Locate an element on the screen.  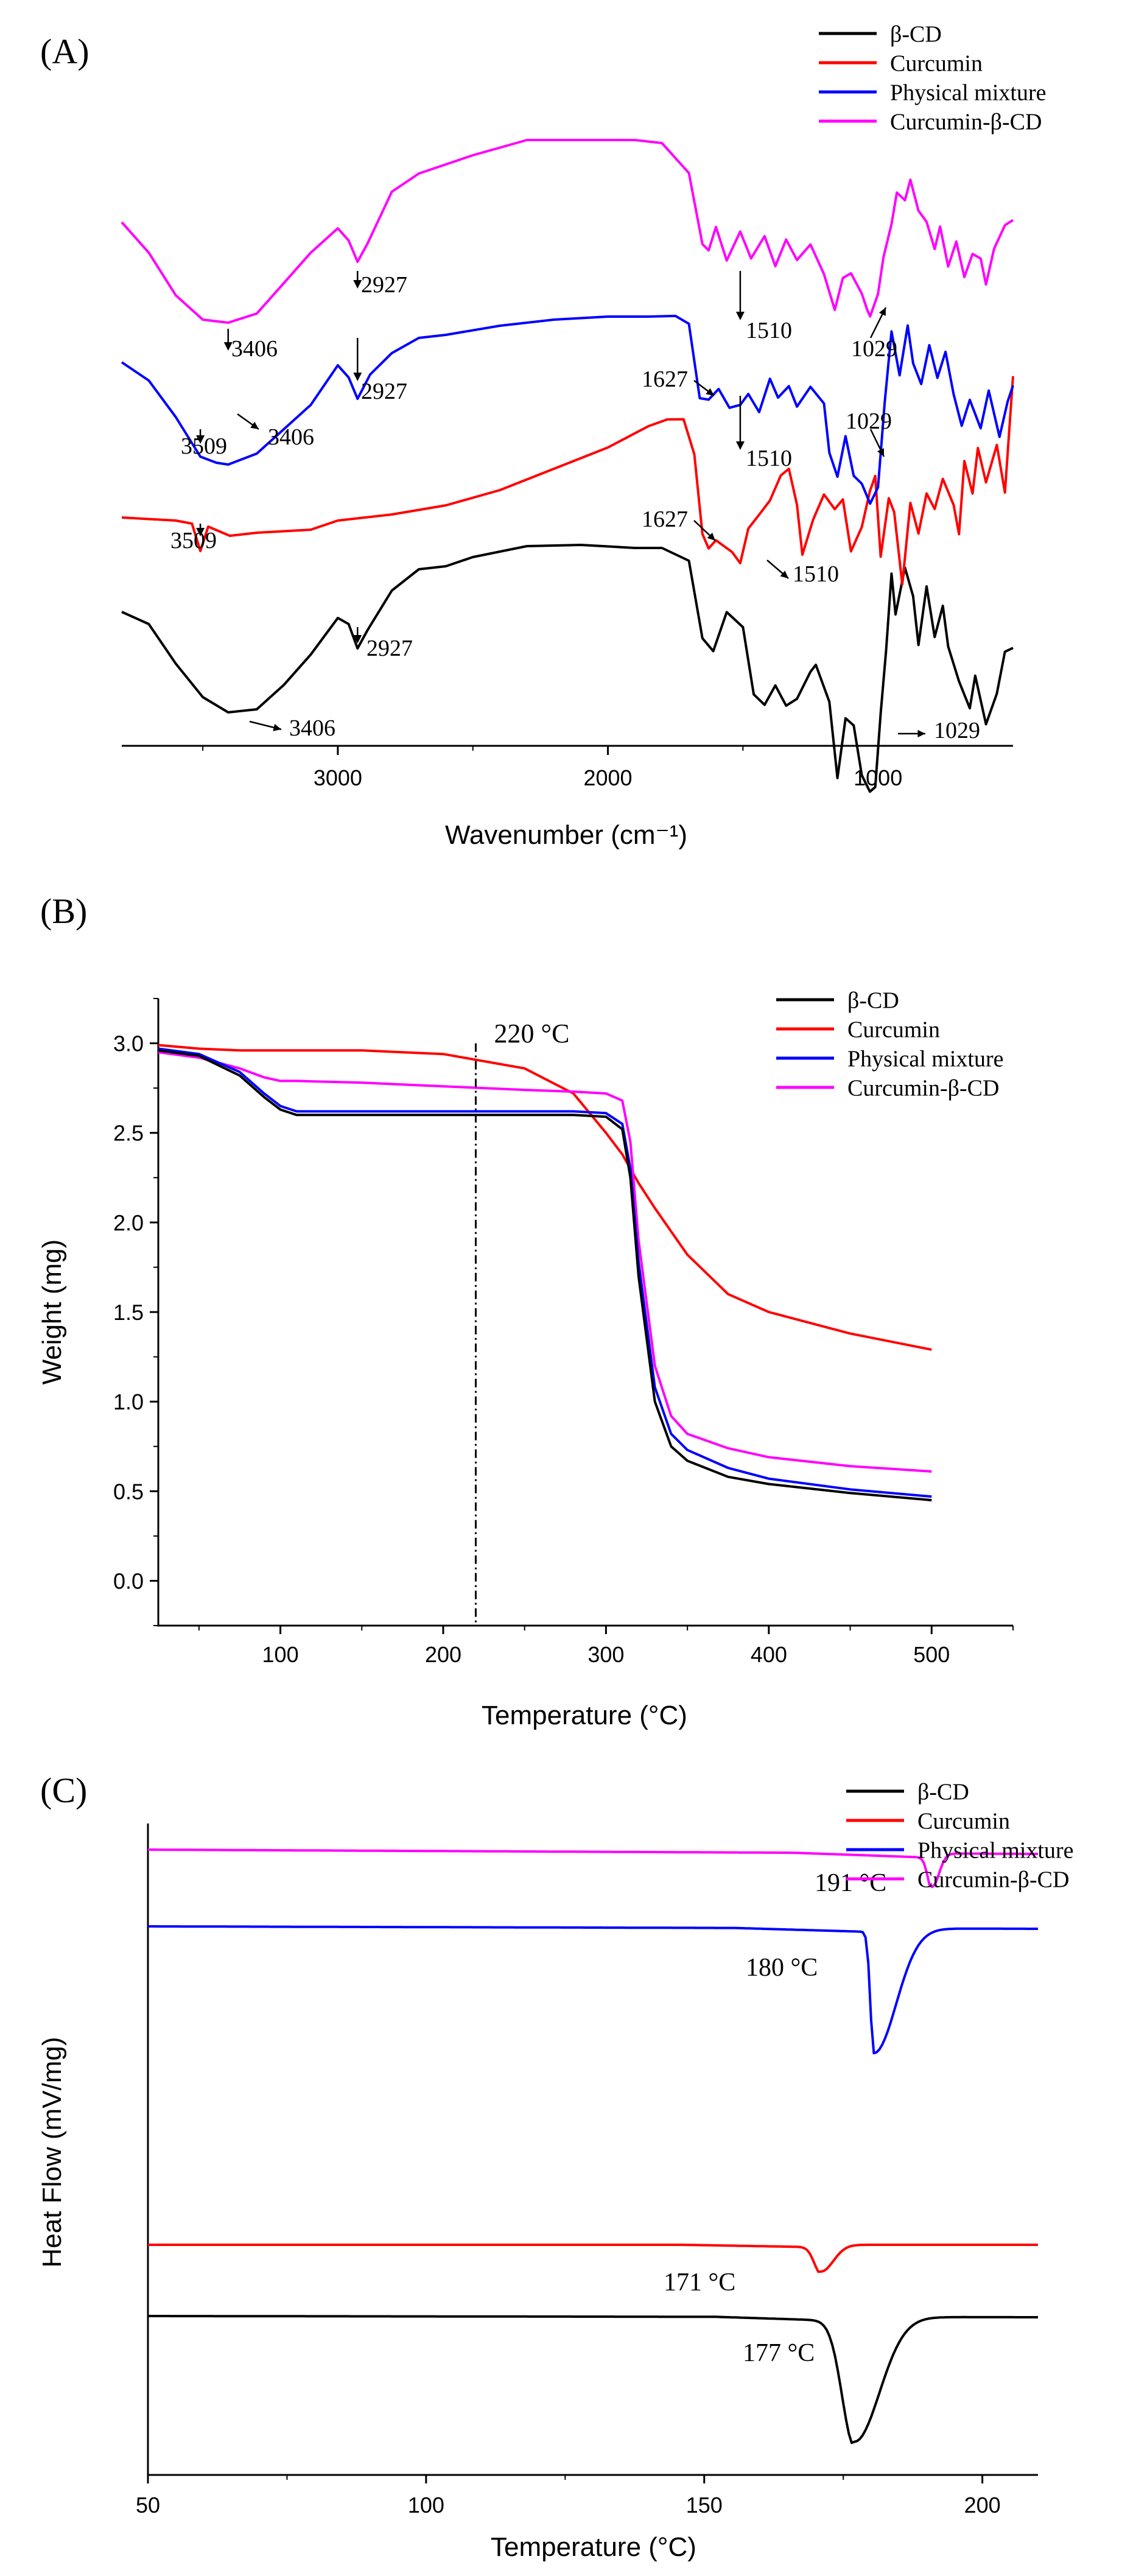
peak-label: 180 °C is located at coordinates (782, 1968).